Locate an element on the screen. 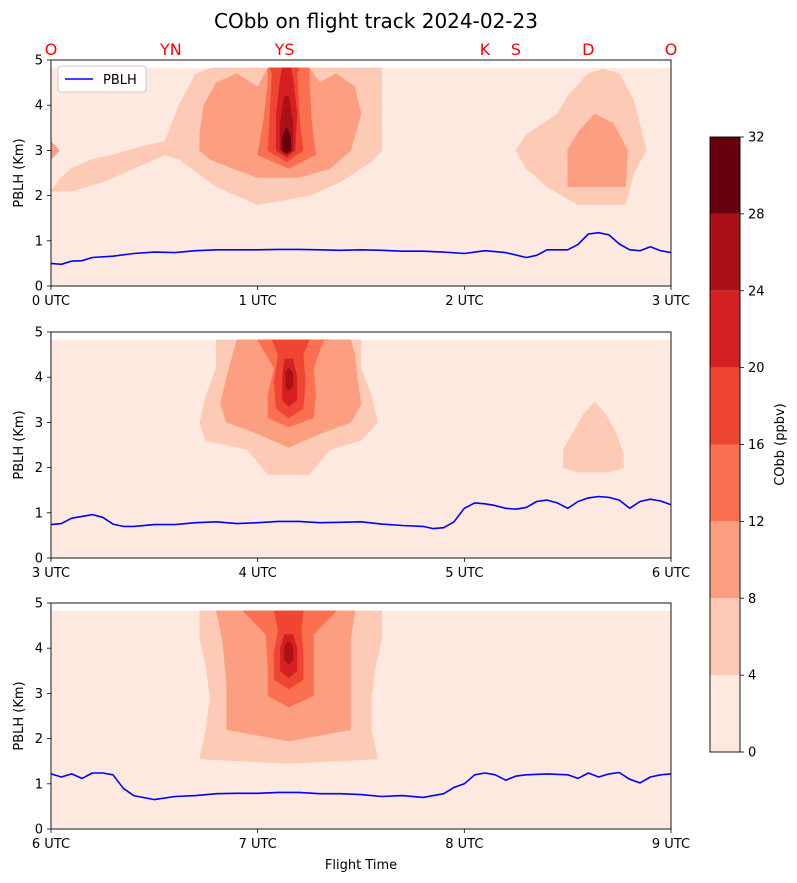  colorbar-tick-label: 0 is located at coordinates (752, 753).